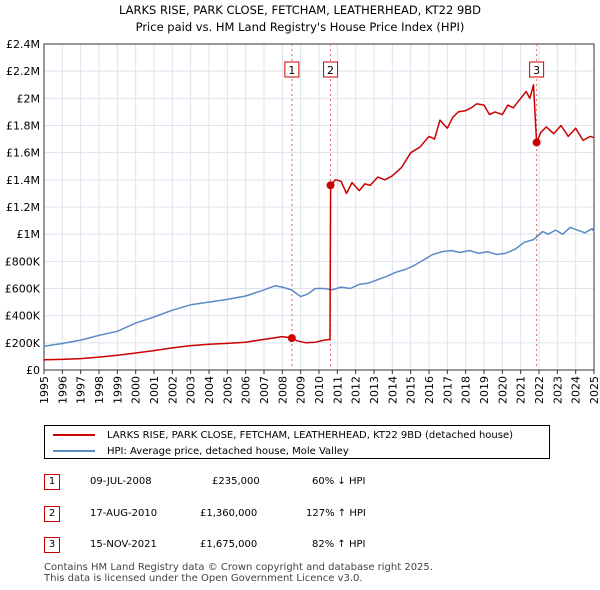  I want to click on transaction-hpi: 60% ↓ HPI, so click(339, 481).